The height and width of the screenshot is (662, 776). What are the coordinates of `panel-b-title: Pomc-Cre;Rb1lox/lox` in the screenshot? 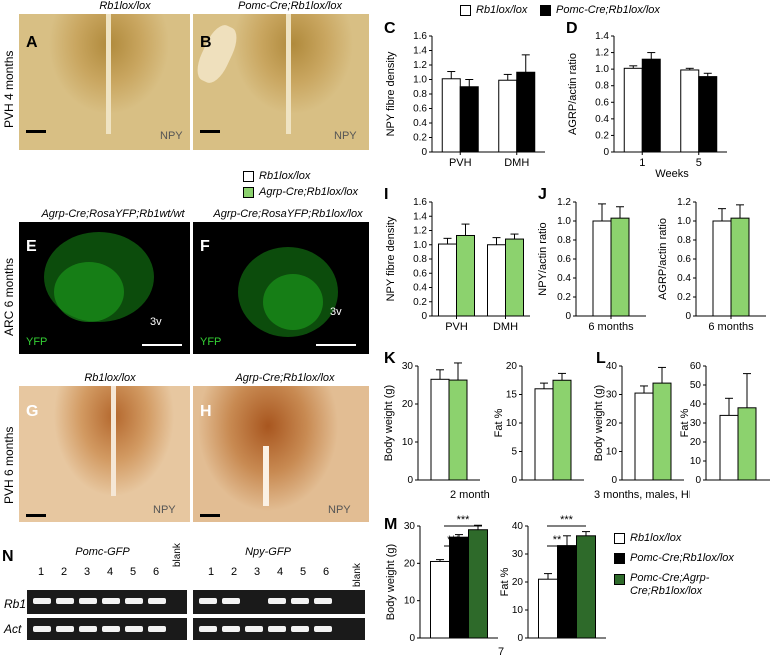 It's located at (290, 6).